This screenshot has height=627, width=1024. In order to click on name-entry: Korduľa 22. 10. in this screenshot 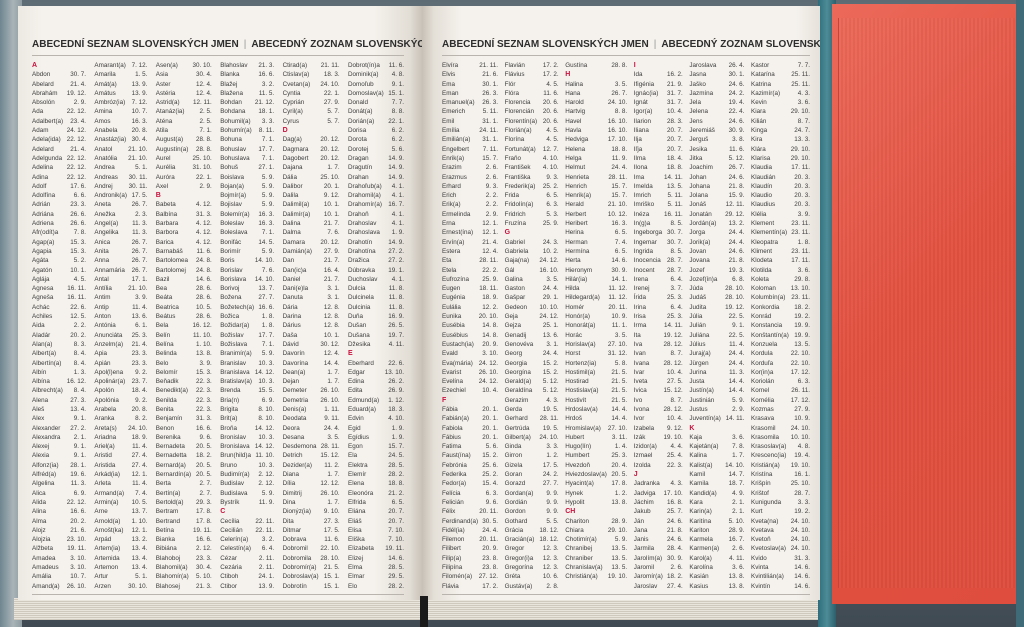, I will do `click(780, 363)`.